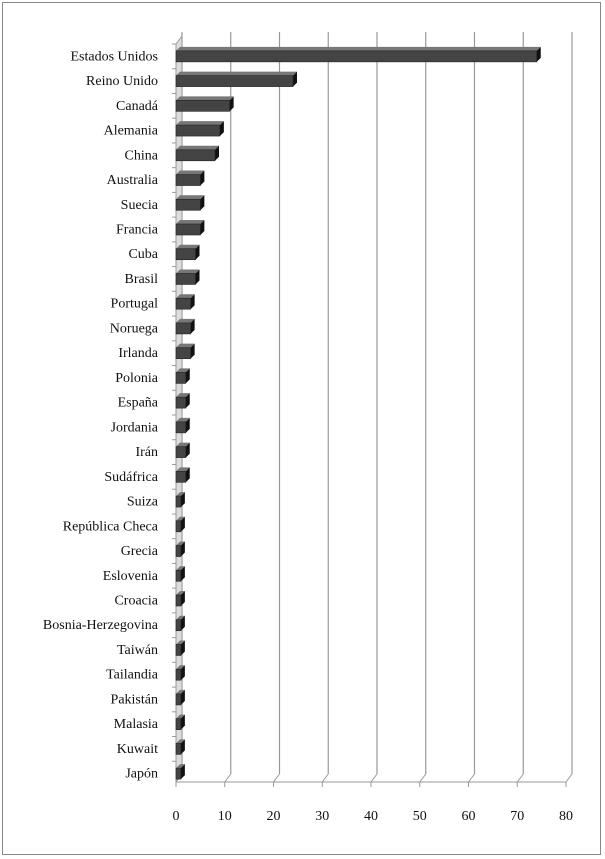  I want to click on y-tick-label: Bosnia-Herzegovina, so click(101, 625).